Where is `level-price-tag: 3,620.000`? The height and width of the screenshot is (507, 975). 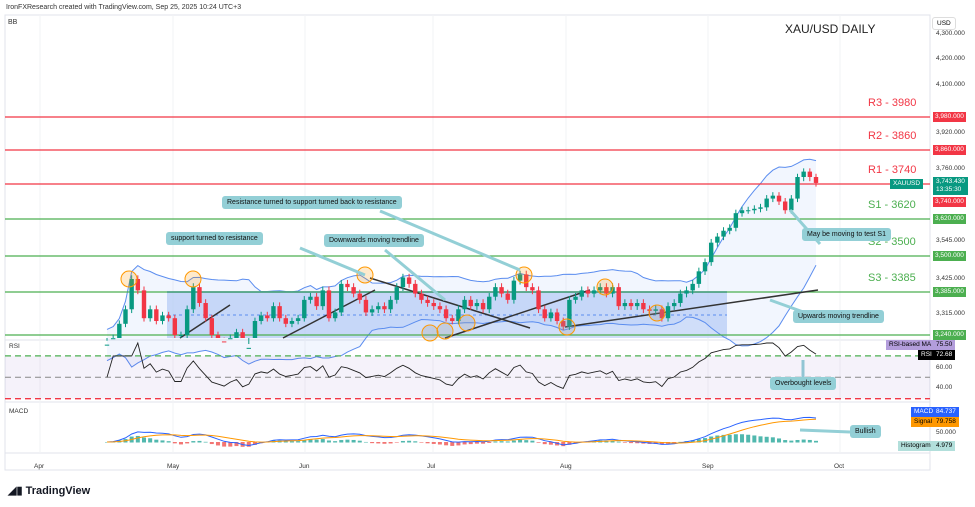 level-price-tag: 3,620.000 is located at coordinates (949, 219).